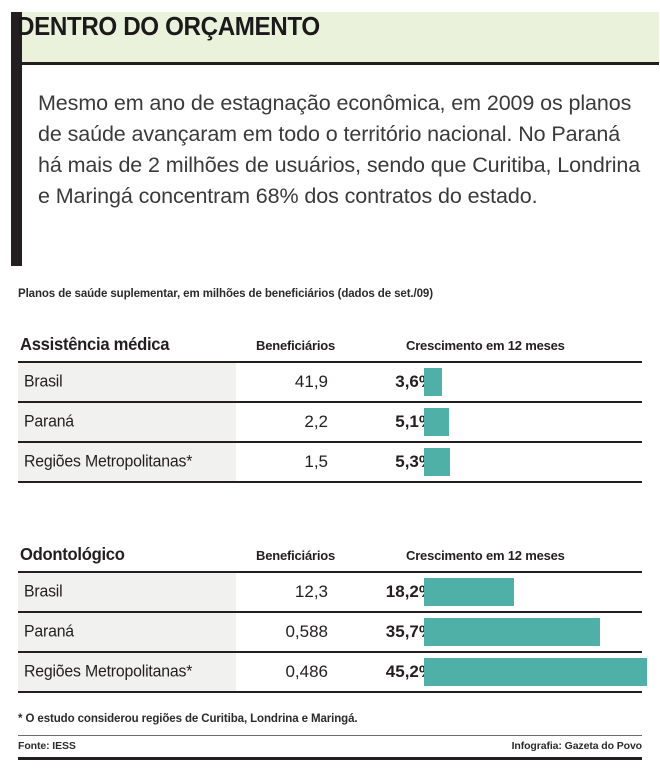  Describe the element at coordinates (311, 591) in the screenshot. I see `row-beneficiarios: 12,3` at that location.